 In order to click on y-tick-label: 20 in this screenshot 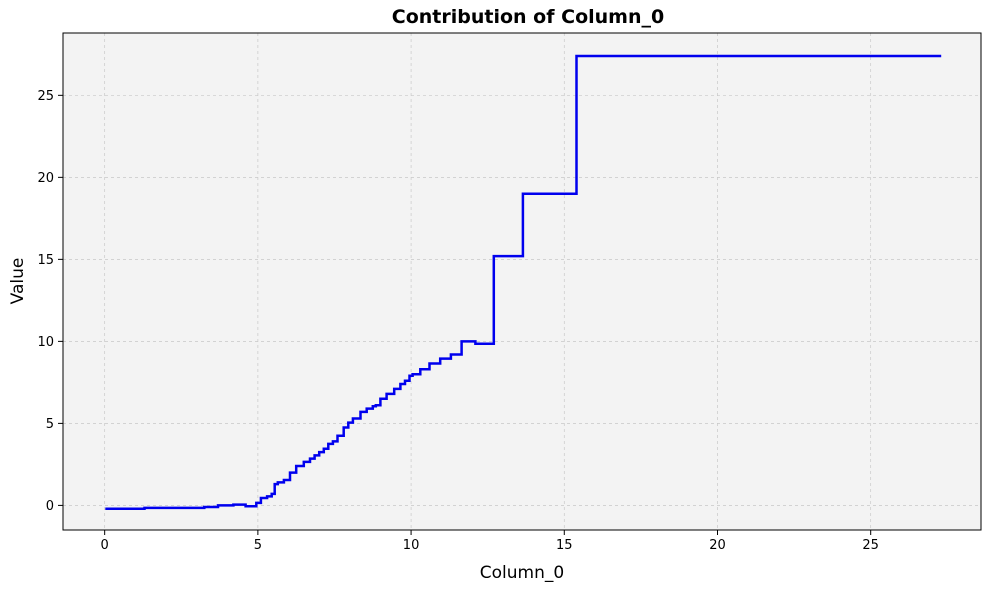, I will do `click(45, 178)`.